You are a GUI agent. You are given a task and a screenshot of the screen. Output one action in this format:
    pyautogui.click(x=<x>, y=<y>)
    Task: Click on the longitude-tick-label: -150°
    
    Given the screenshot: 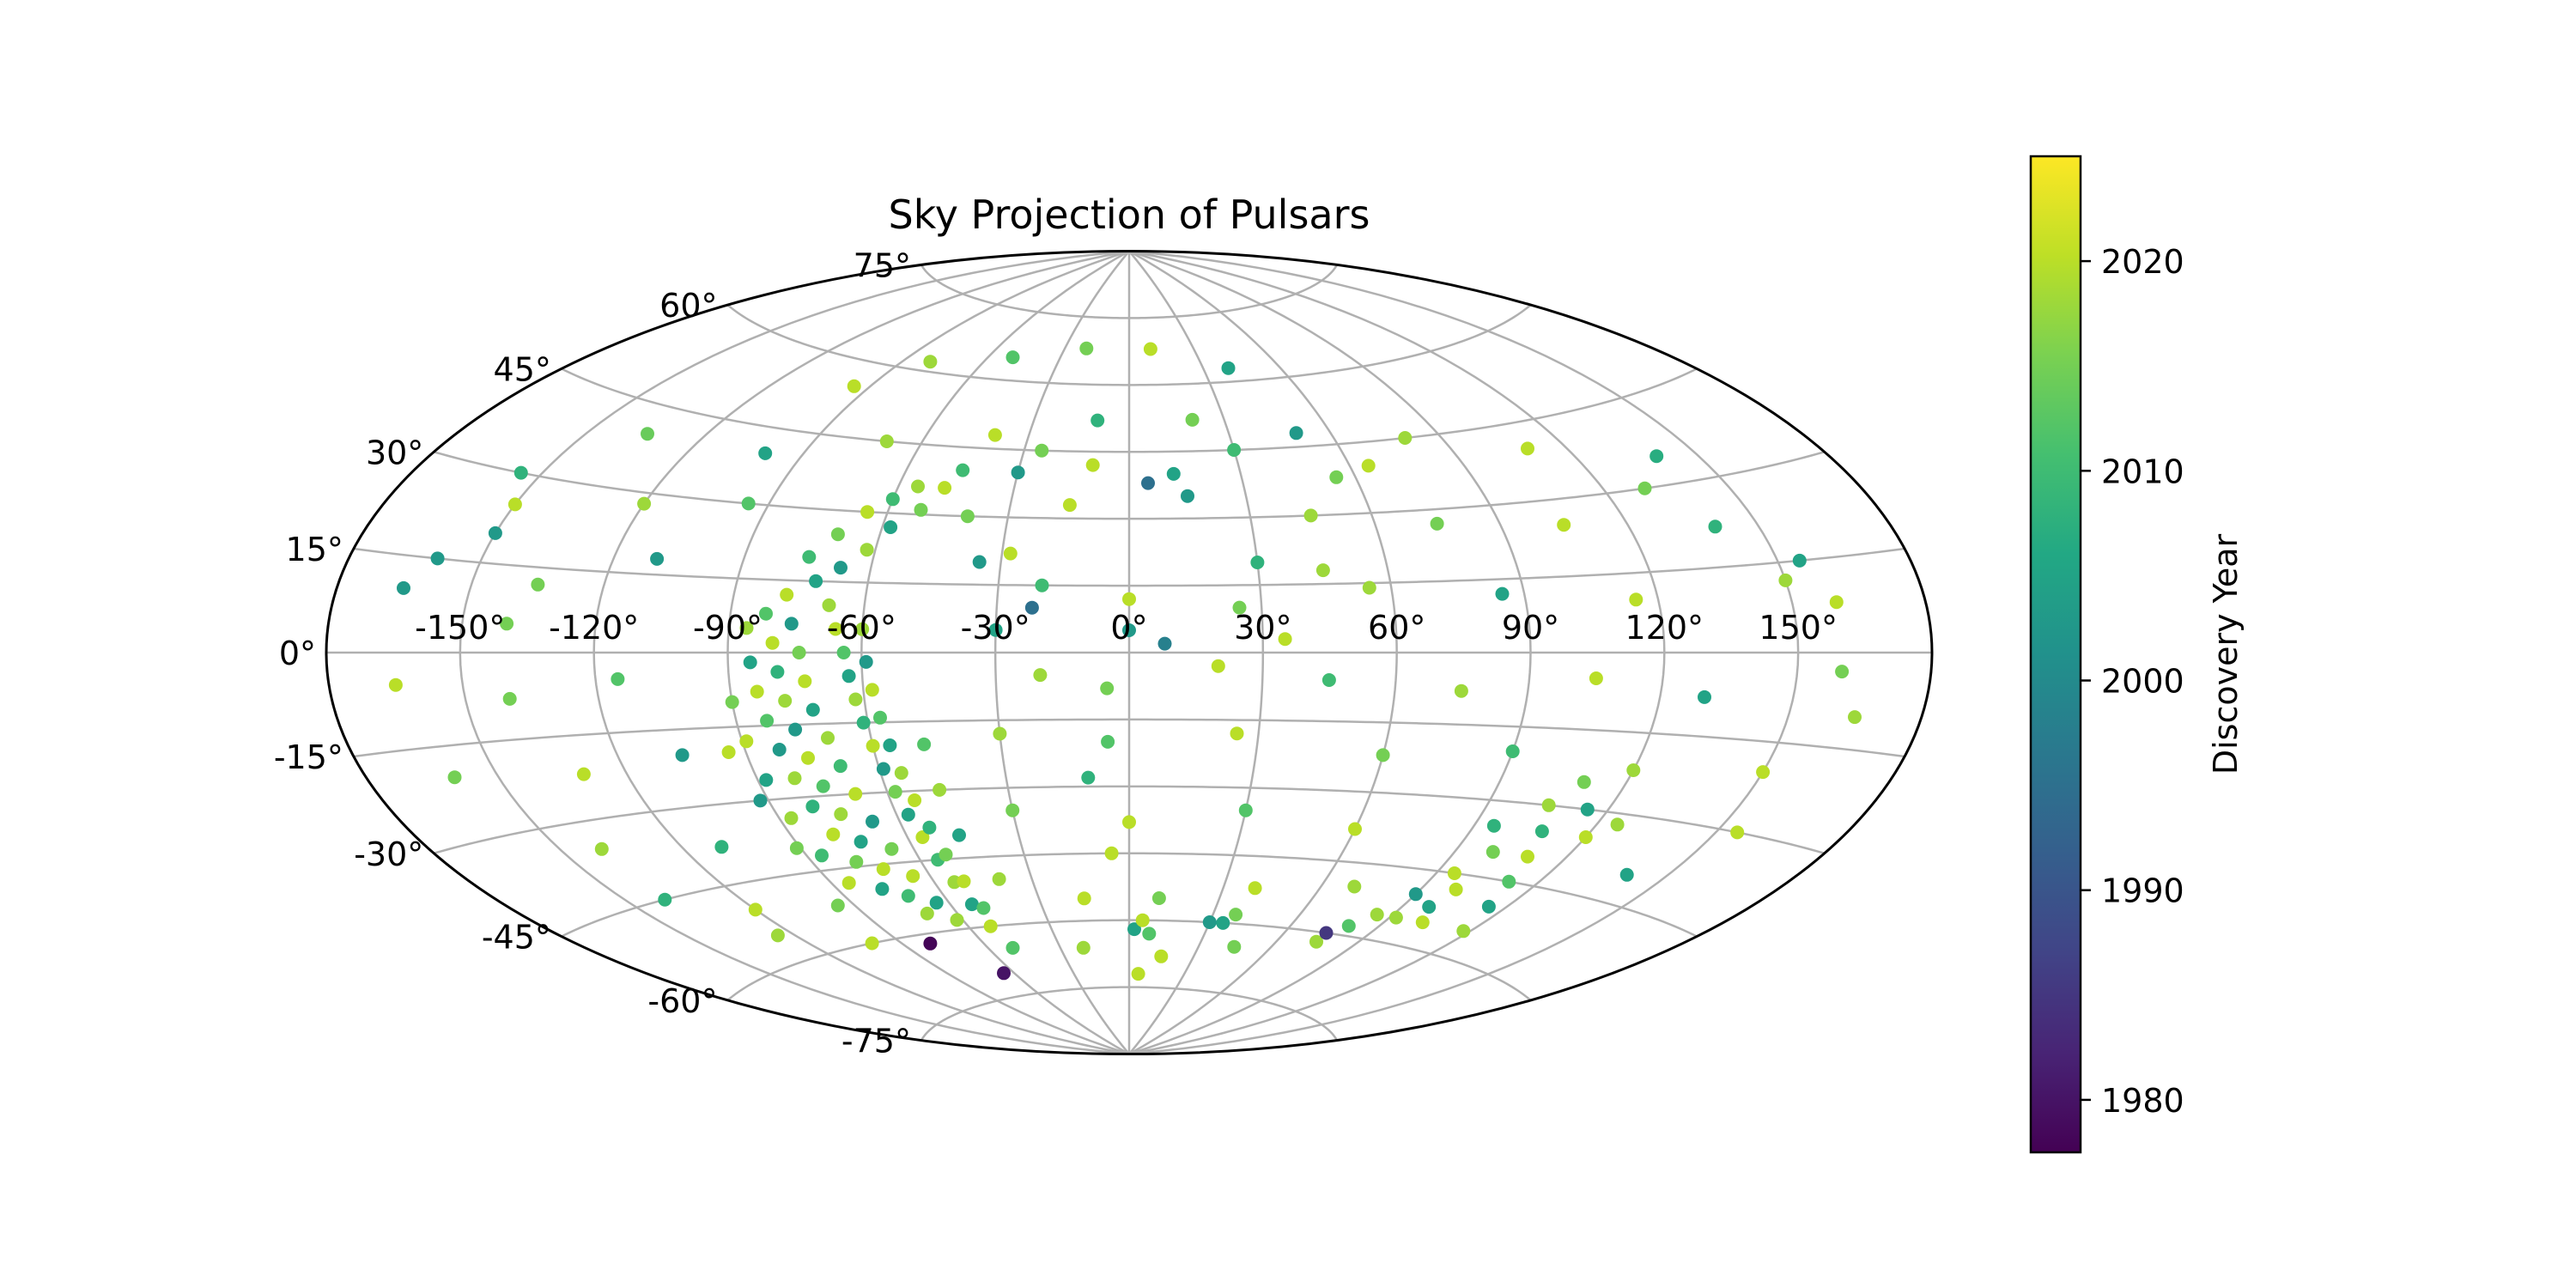 What is the action you would take?
    pyautogui.click(x=460, y=628)
    